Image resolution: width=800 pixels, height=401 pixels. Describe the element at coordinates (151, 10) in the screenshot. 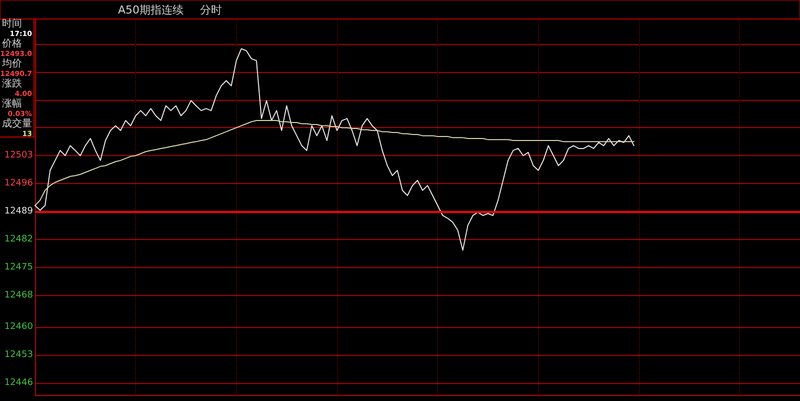

I see `chart-title: A50期指连续` at that location.